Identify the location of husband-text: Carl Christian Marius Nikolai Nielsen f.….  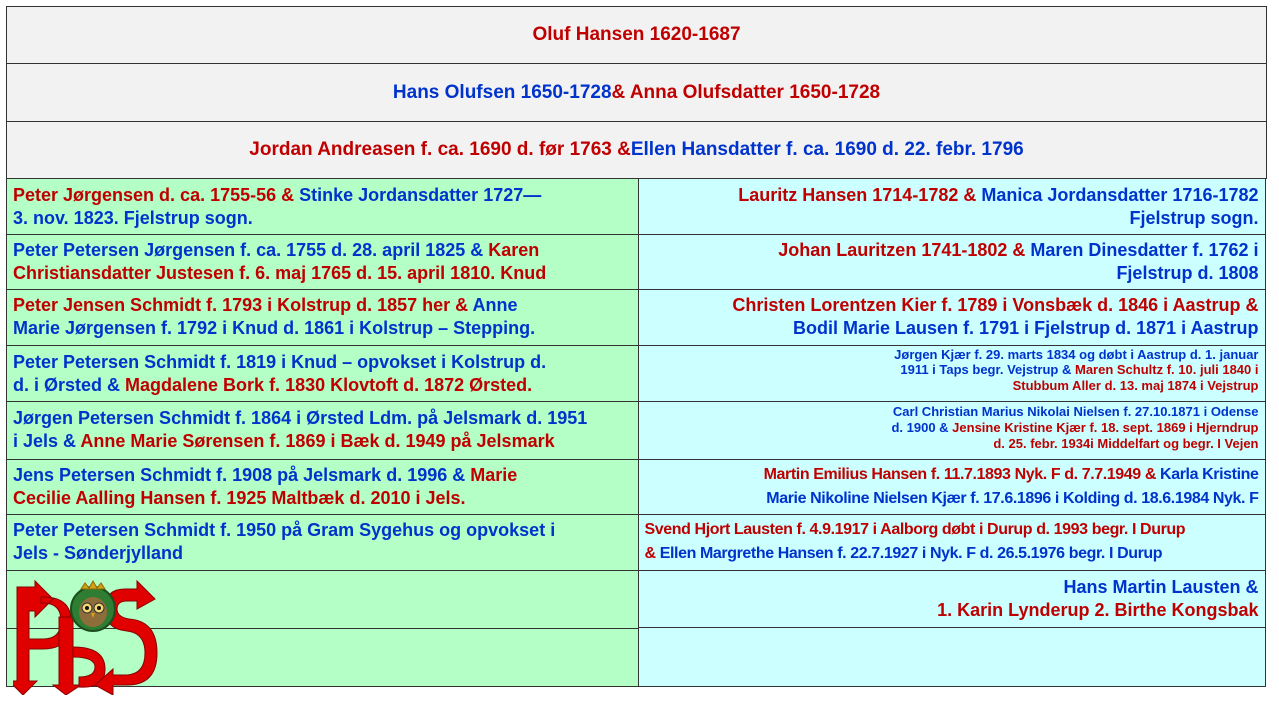
(1075, 411).